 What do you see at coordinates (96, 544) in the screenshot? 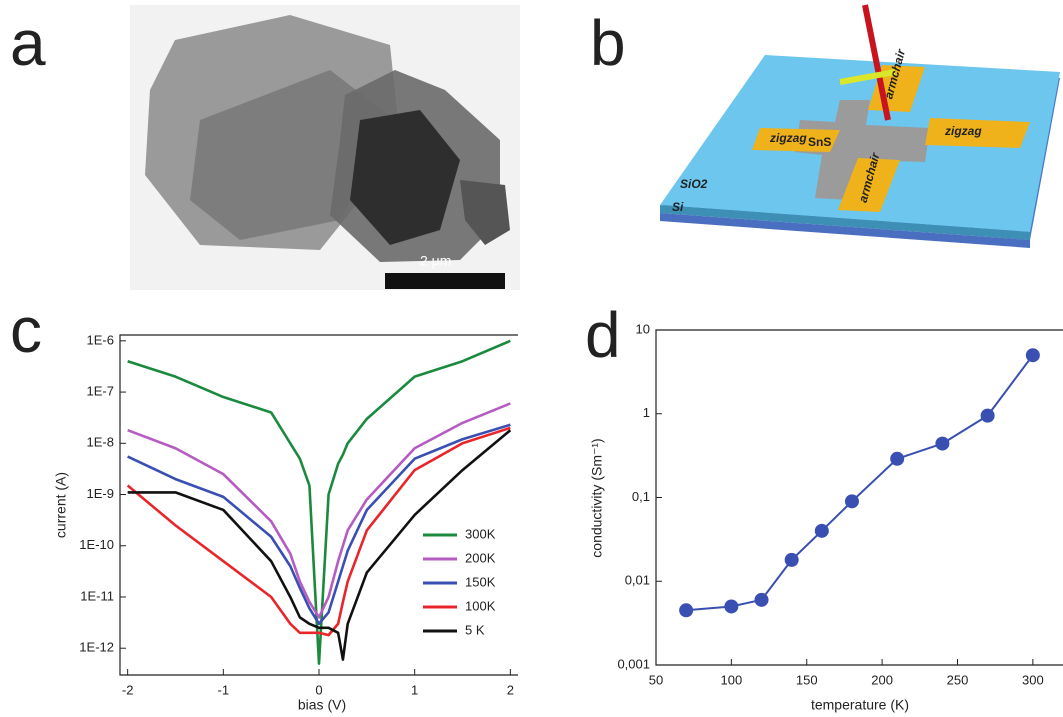
I see `y-tick-label: 1E-10` at bounding box center [96, 544].